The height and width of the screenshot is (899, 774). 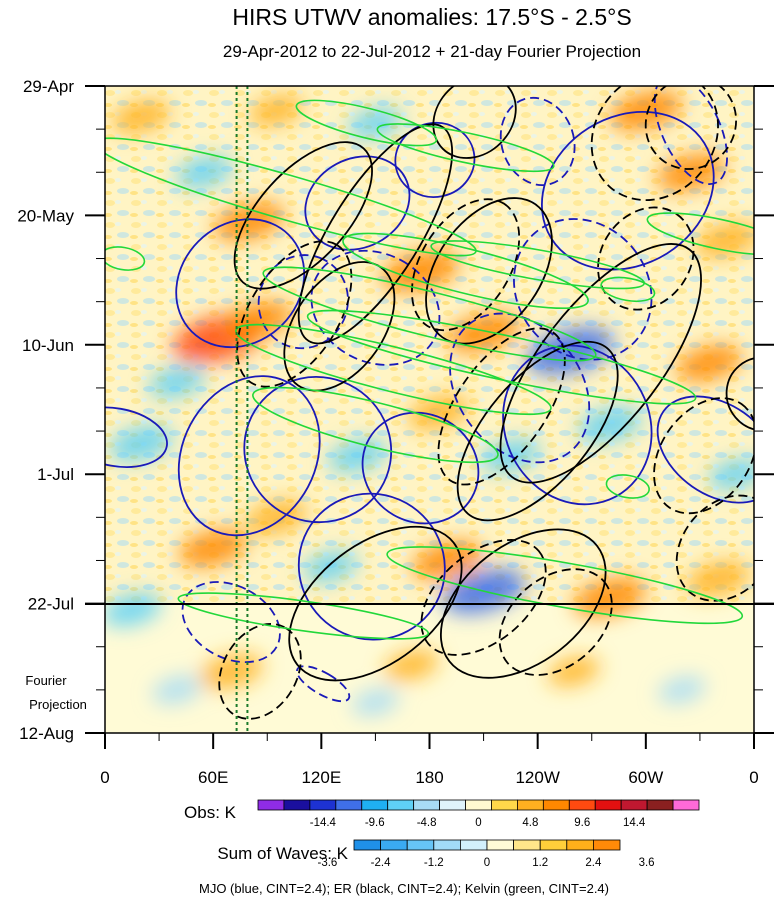 What do you see at coordinates (582, 823) in the screenshot?
I see `obsbar-tick-label-5: 9.6` at bounding box center [582, 823].